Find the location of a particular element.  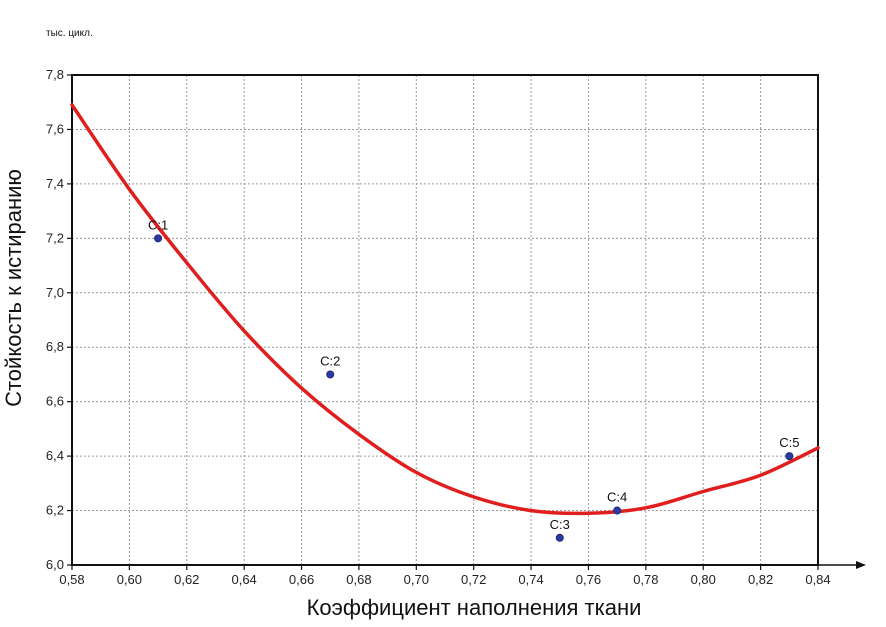

y-tick-label: 7,4 is located at coordinates (55, 183).